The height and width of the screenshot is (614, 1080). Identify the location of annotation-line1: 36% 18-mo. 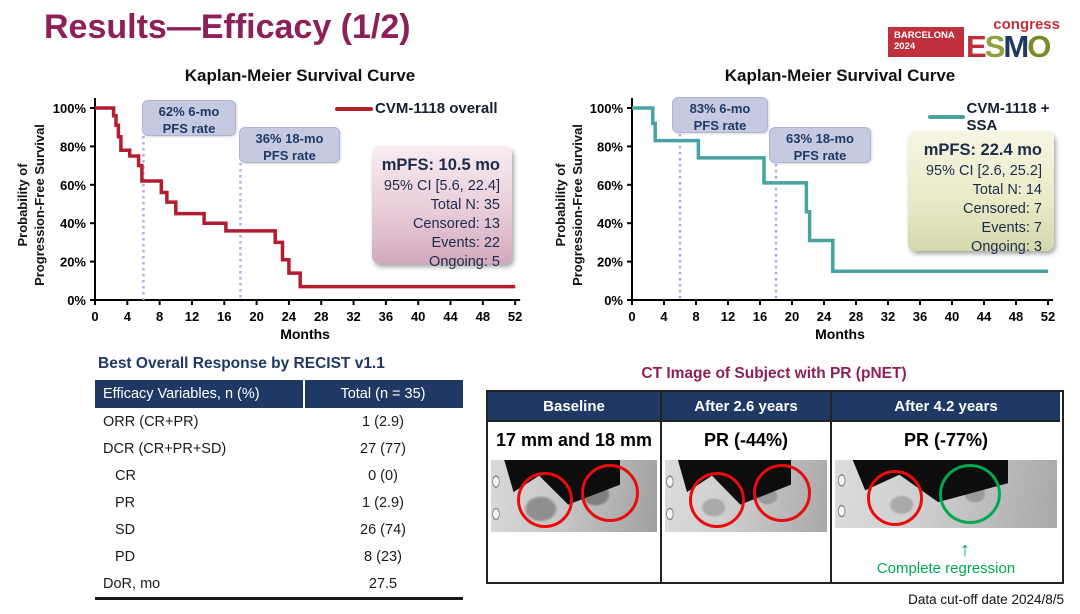
(289, 138).